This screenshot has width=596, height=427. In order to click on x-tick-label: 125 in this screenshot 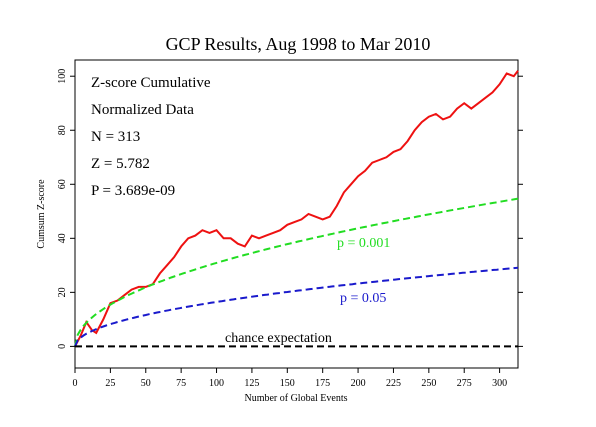, I will do `click(251, 383)`.